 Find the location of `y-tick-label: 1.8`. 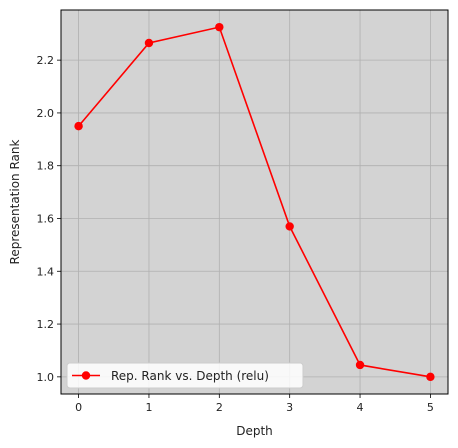

y-tick-label: 1.8 is located at coordinates (46, 166).